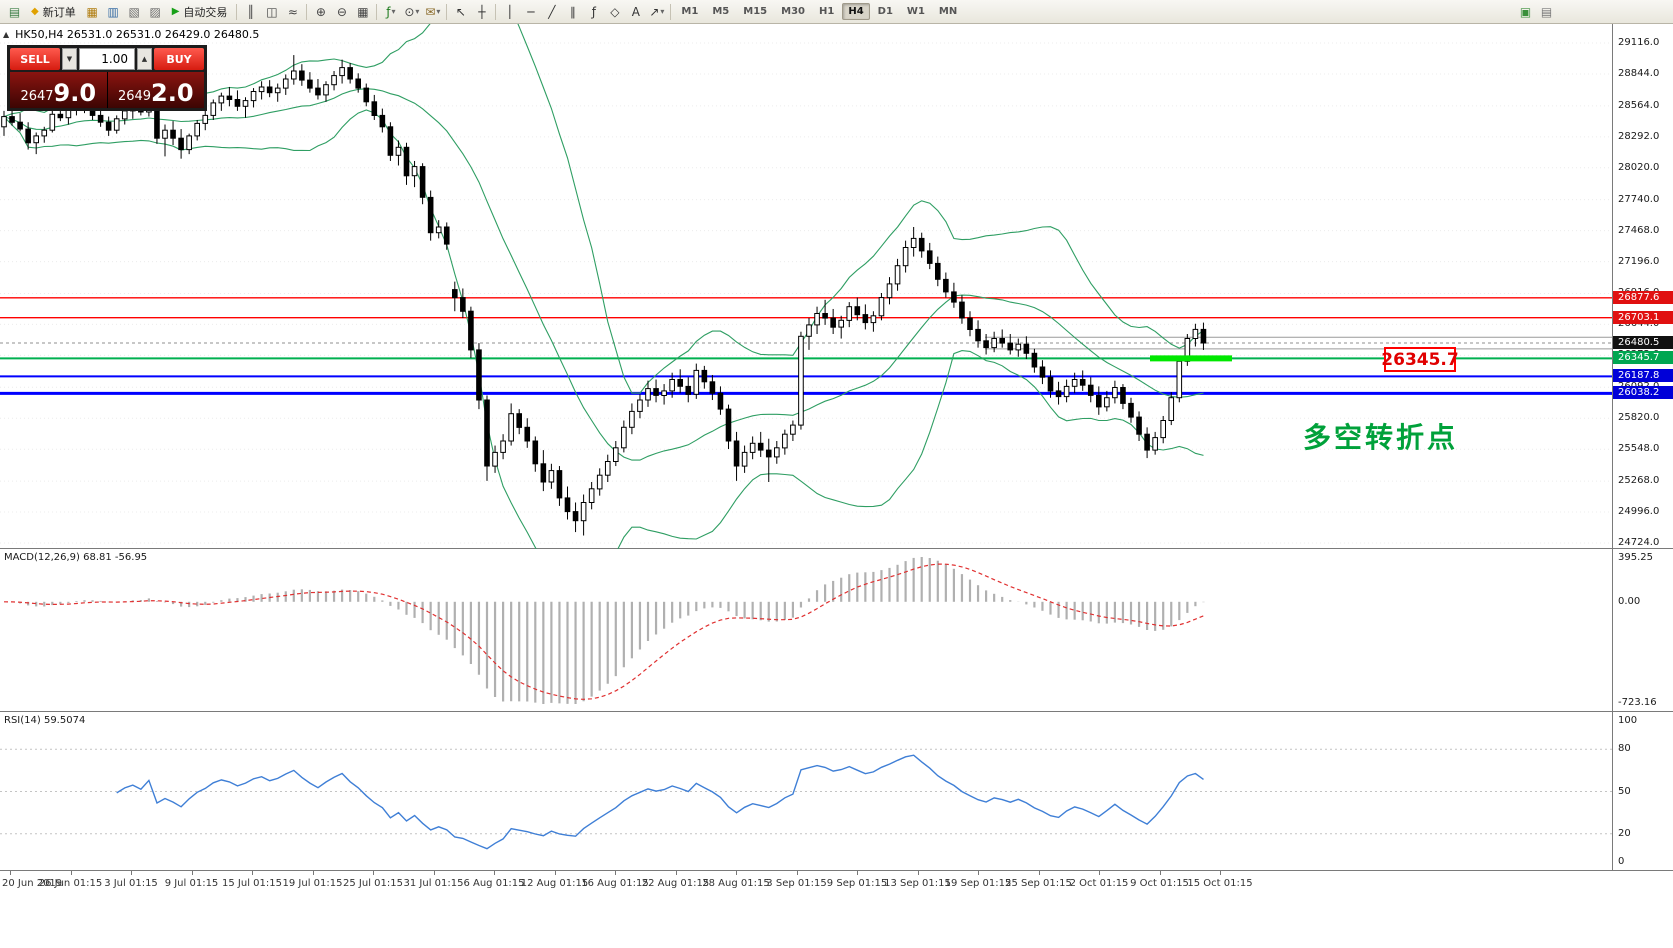  I want to click on timeframe-m1: M1, so click(690, 11).